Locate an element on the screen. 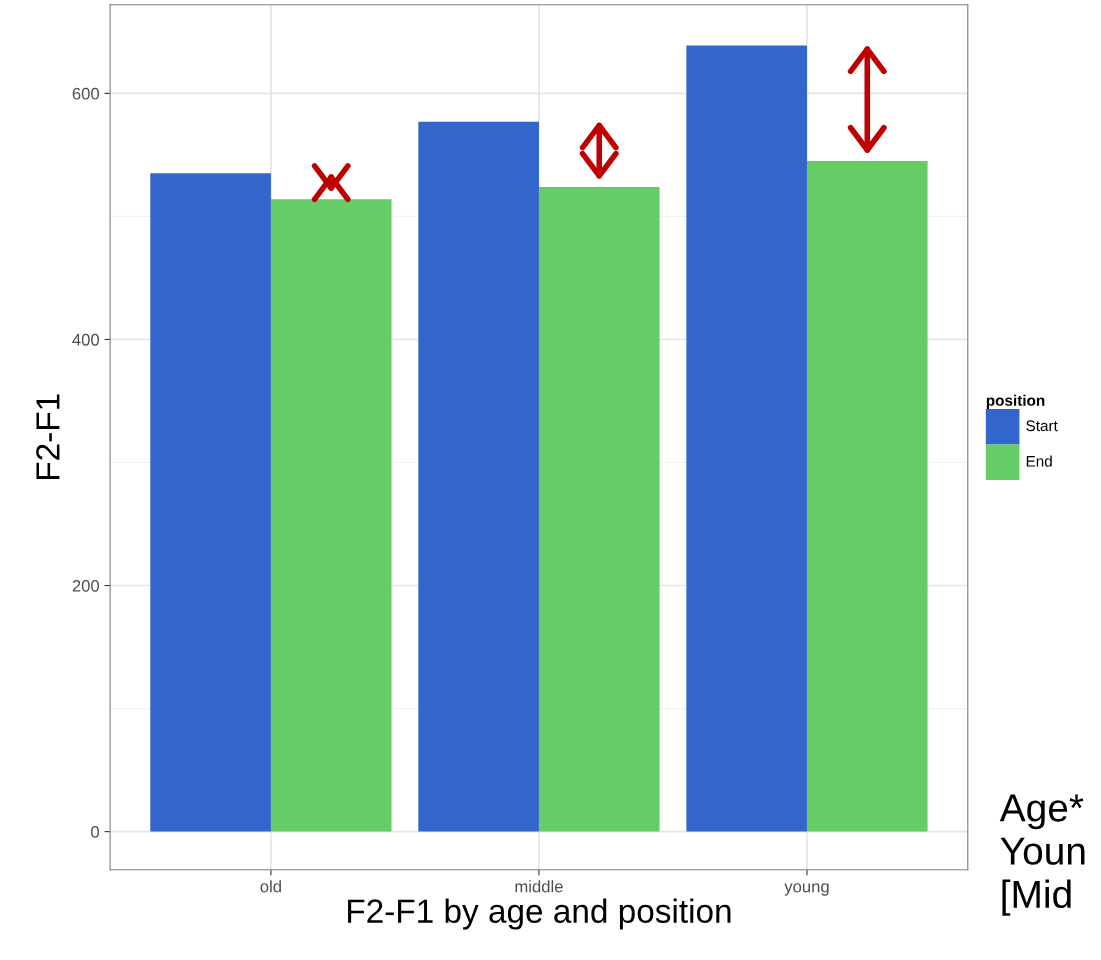  text: Age* is located at coordinates (1041, 812).